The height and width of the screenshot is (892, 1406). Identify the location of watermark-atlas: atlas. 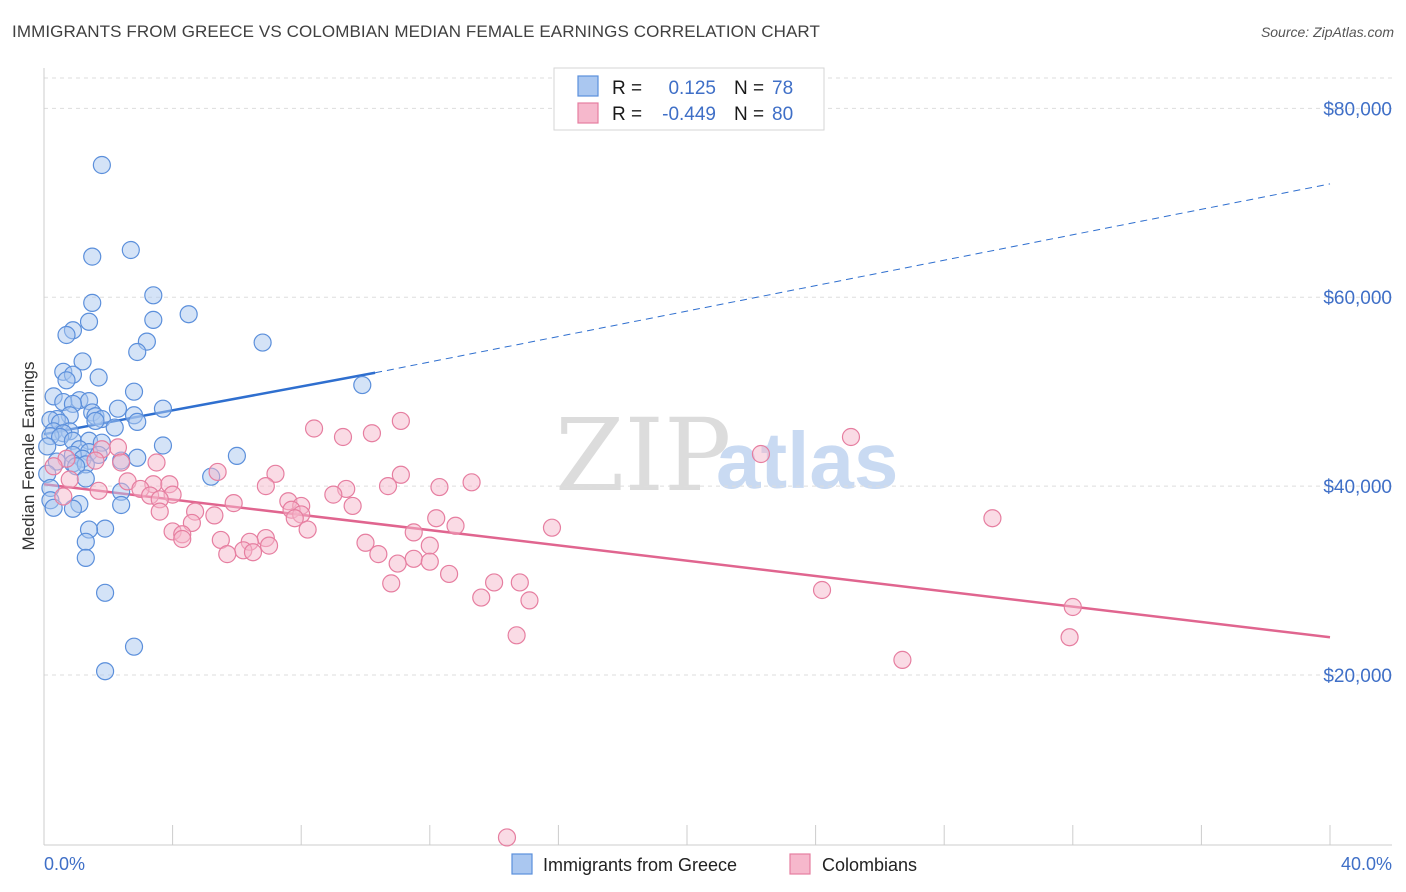
(807, 460).